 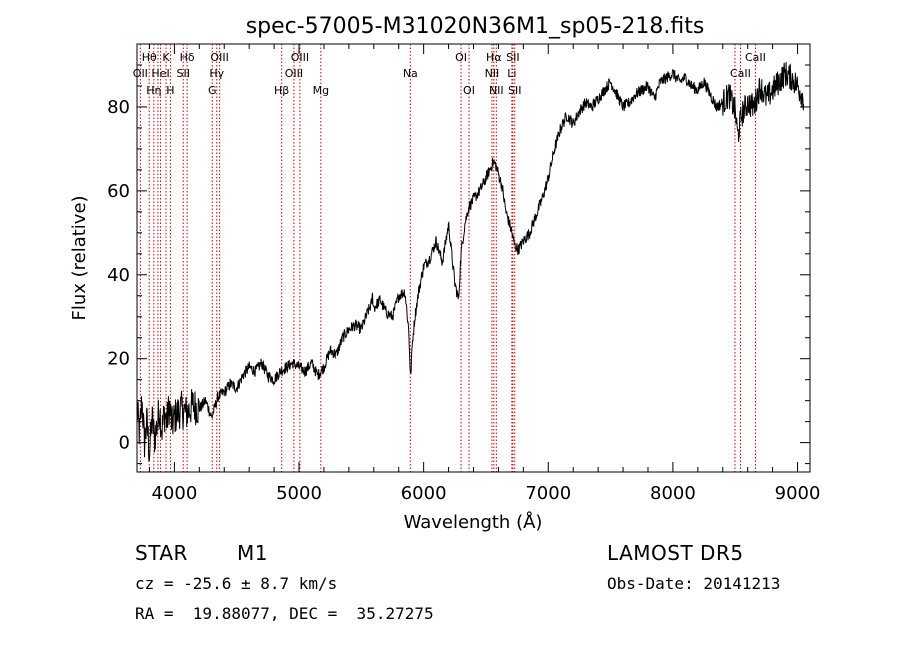 What do you see at coordinates (118, 359) in the screenshot?
I see `y-tick-label: 20` at bounding box center [118, 359].